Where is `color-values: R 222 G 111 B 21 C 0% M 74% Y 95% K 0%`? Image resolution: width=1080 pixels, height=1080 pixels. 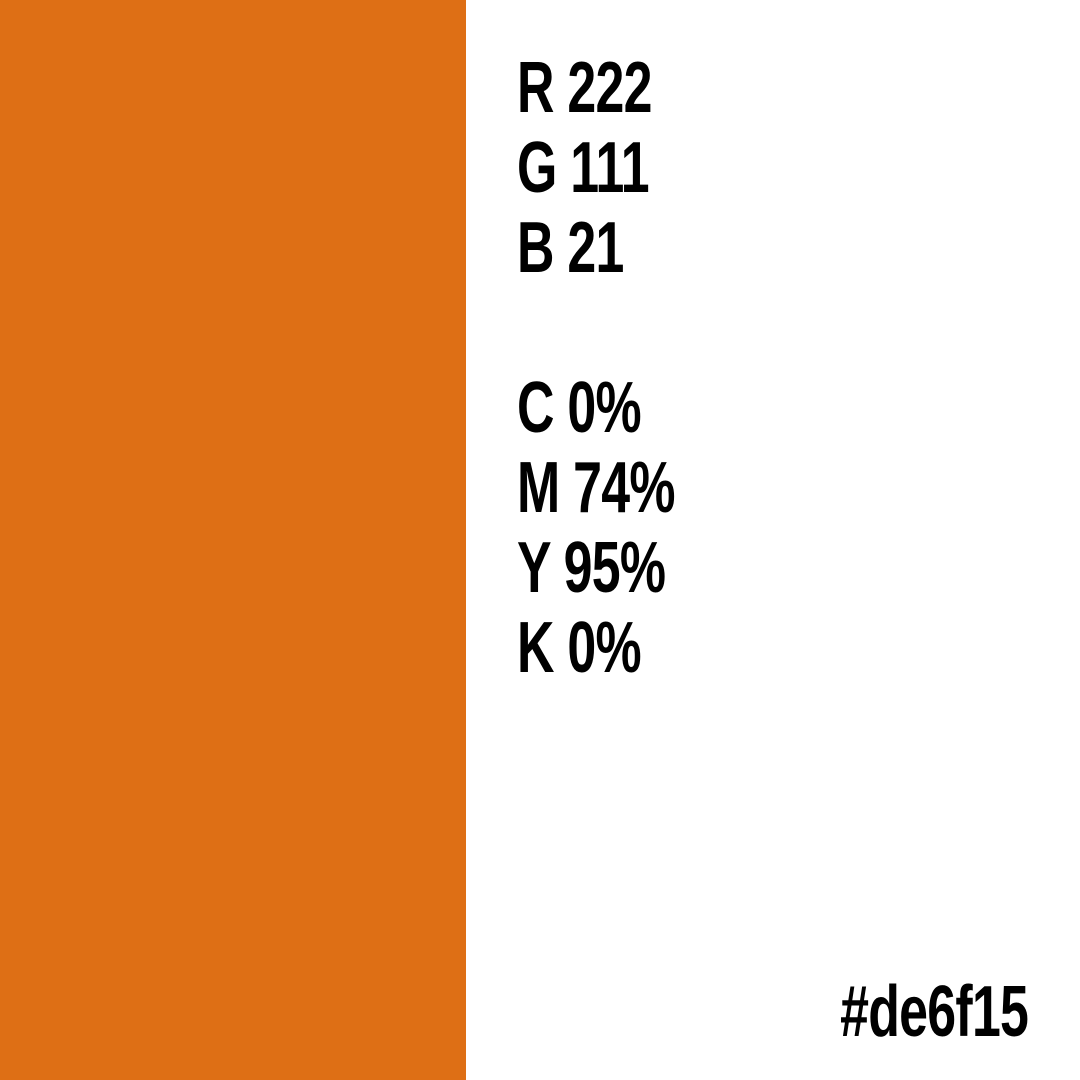 color-values: R 222 G 111 B 21 C 0% M 74% Y 95% K 0% is located at coordinates (626, 368).